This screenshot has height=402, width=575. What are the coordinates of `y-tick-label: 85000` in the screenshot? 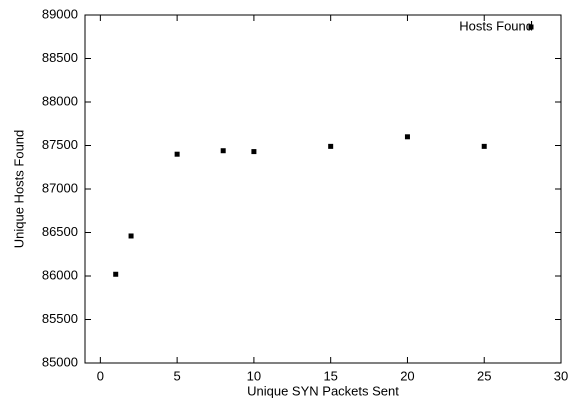 It's located at (60, 361).